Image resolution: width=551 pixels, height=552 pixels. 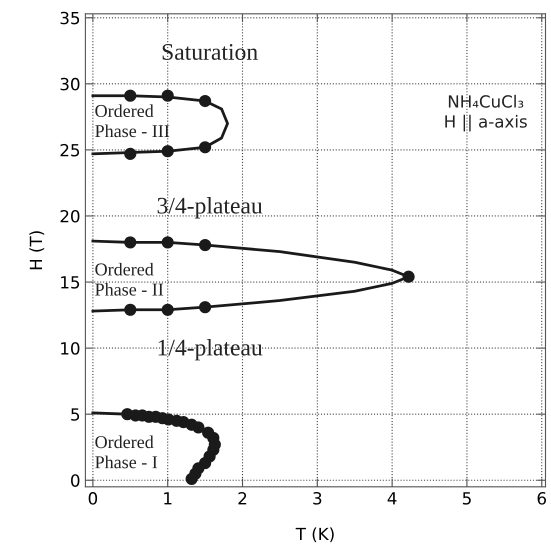 What do you see at coordinates (75, 414) in the screenshot?
I see `y-tick-label: 5` at bounding box center [75, 414].